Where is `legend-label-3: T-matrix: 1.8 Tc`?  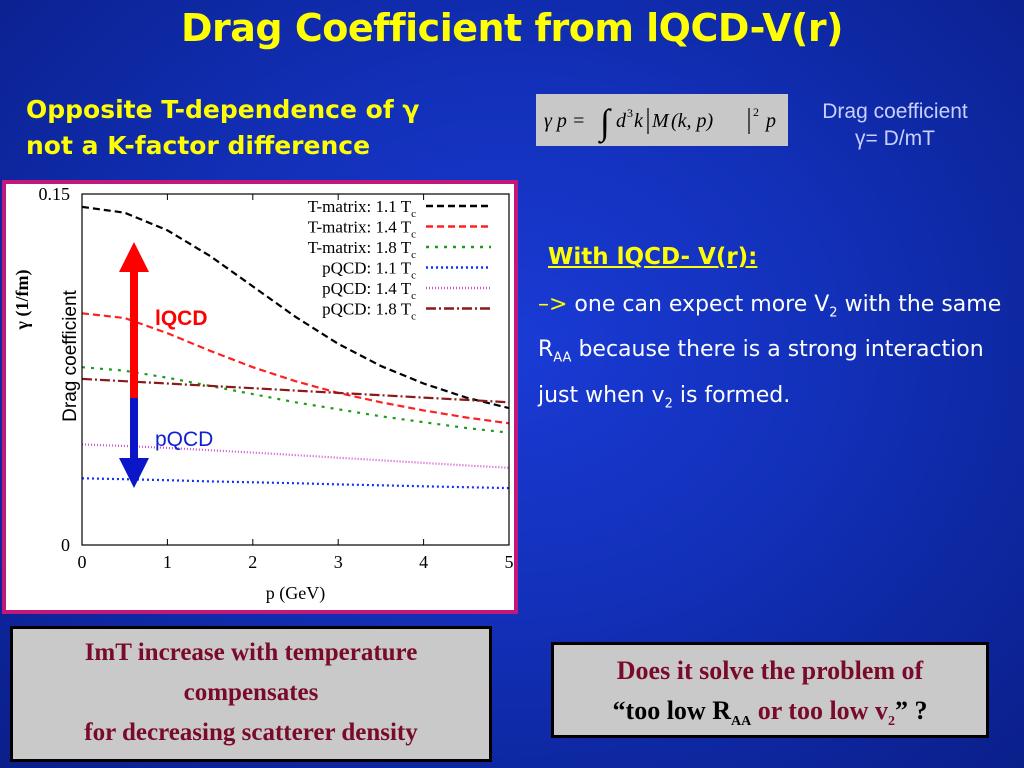 legend-label-3: T-matrix: 1.8 Tc is located at coordinates (362, 249).